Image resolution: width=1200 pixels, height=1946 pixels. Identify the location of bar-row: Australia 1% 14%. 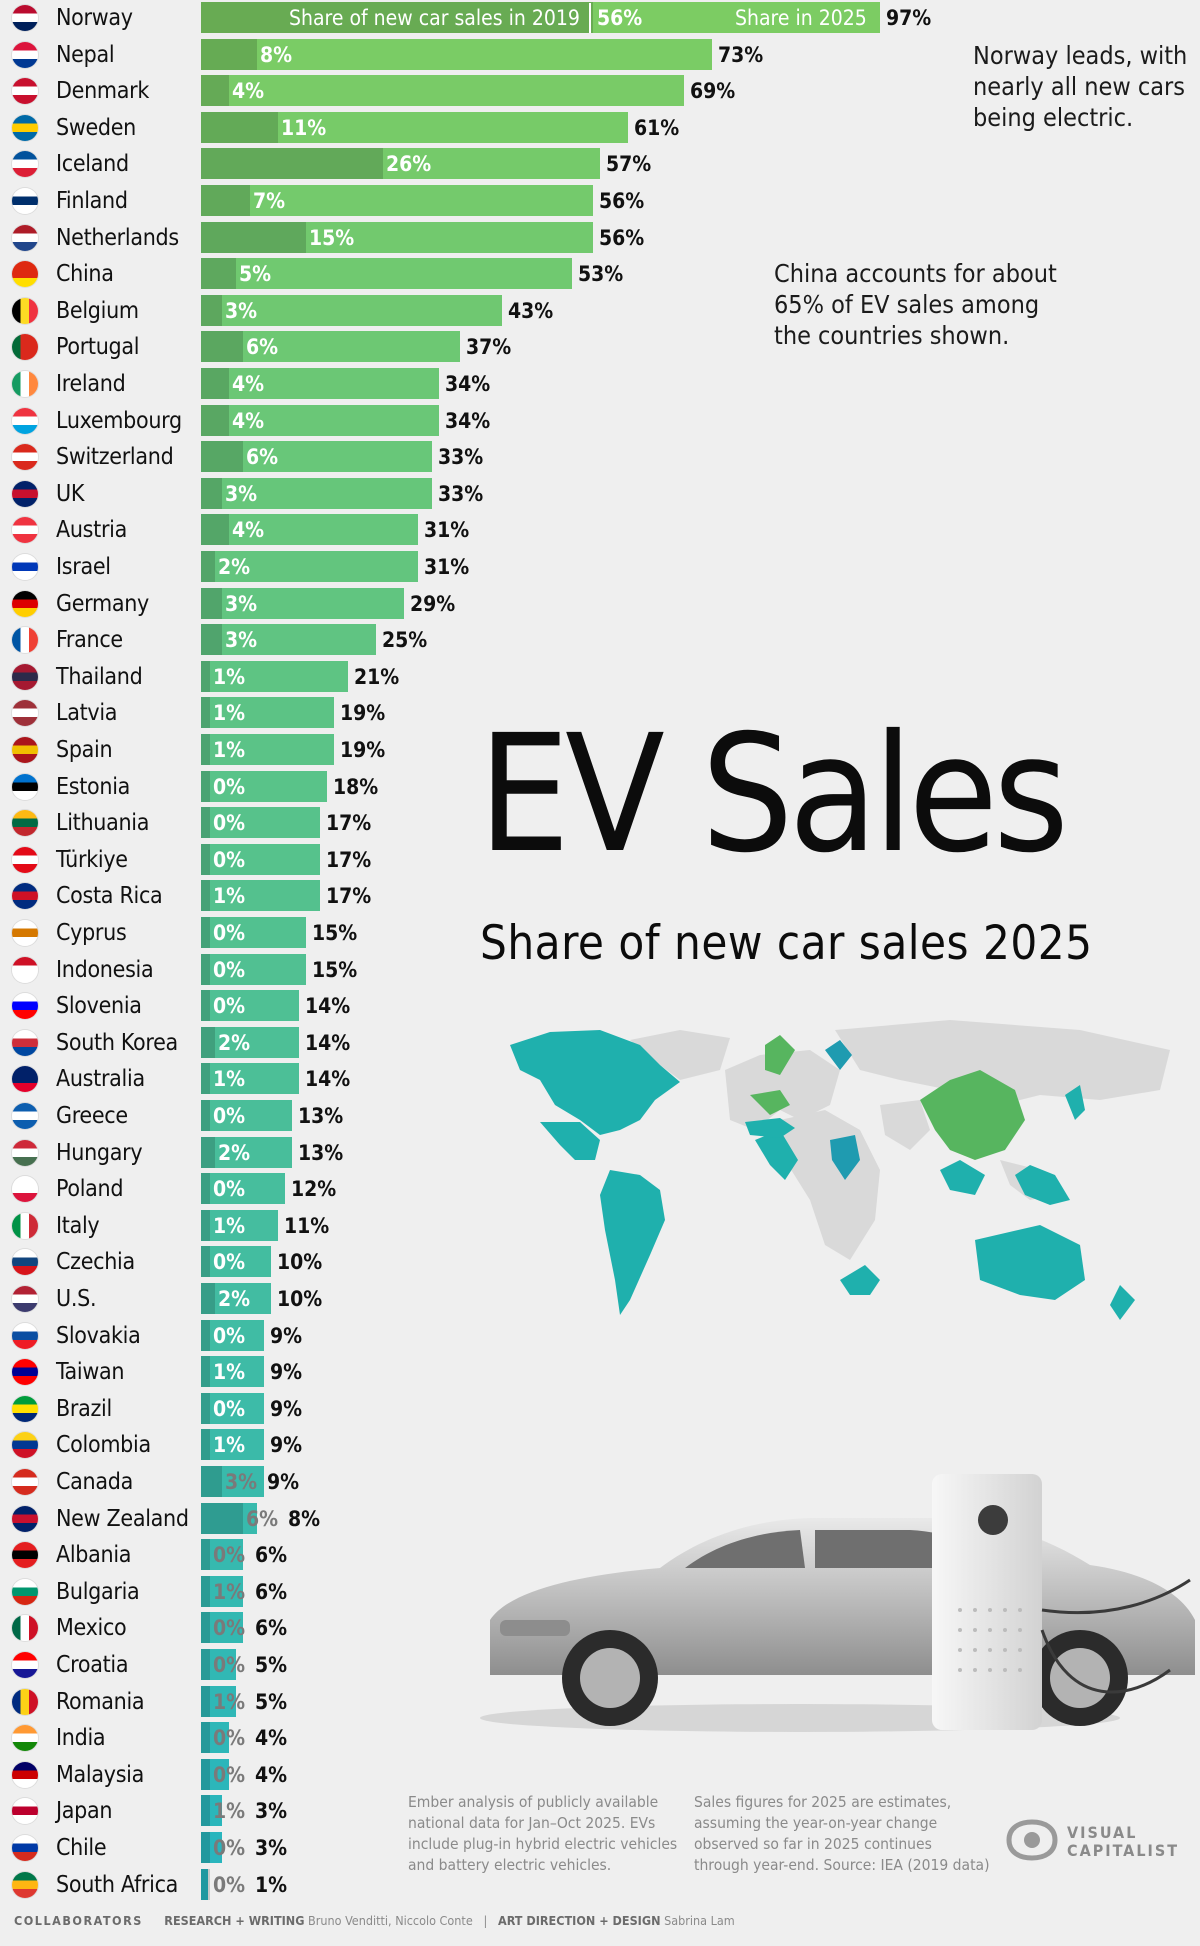
(600, 1079).